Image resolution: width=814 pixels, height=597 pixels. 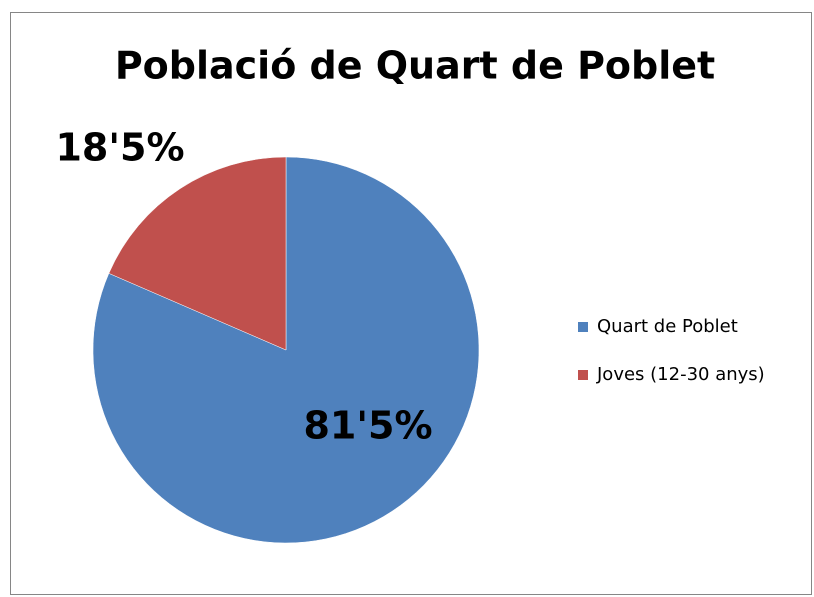 I want to click on chart-title: Població de Quart de Poblet, so click(x=415, y=66).